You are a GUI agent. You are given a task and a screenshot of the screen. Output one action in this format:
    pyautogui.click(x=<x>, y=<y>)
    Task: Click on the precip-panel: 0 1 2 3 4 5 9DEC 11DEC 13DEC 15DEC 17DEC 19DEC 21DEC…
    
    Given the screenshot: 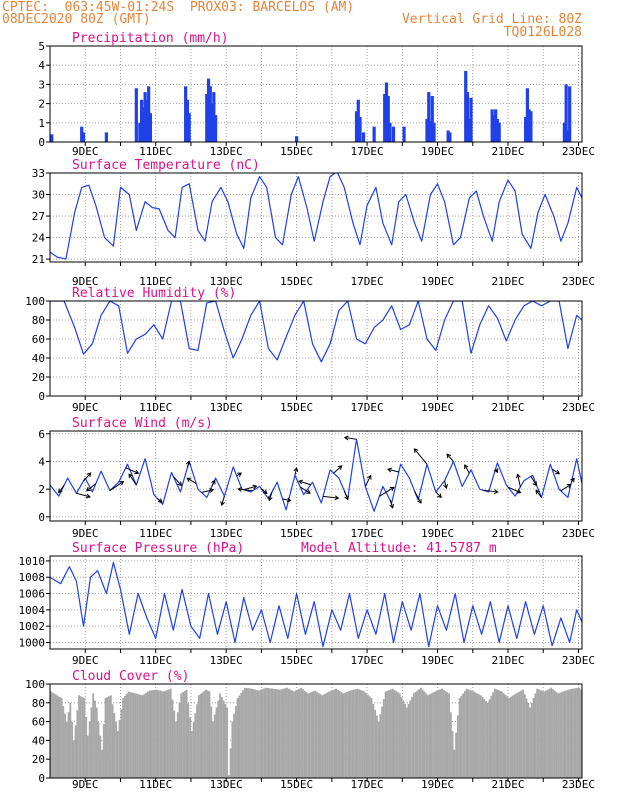 What is the action you would take?
    pyautogui.click(x=316, y=94)
    